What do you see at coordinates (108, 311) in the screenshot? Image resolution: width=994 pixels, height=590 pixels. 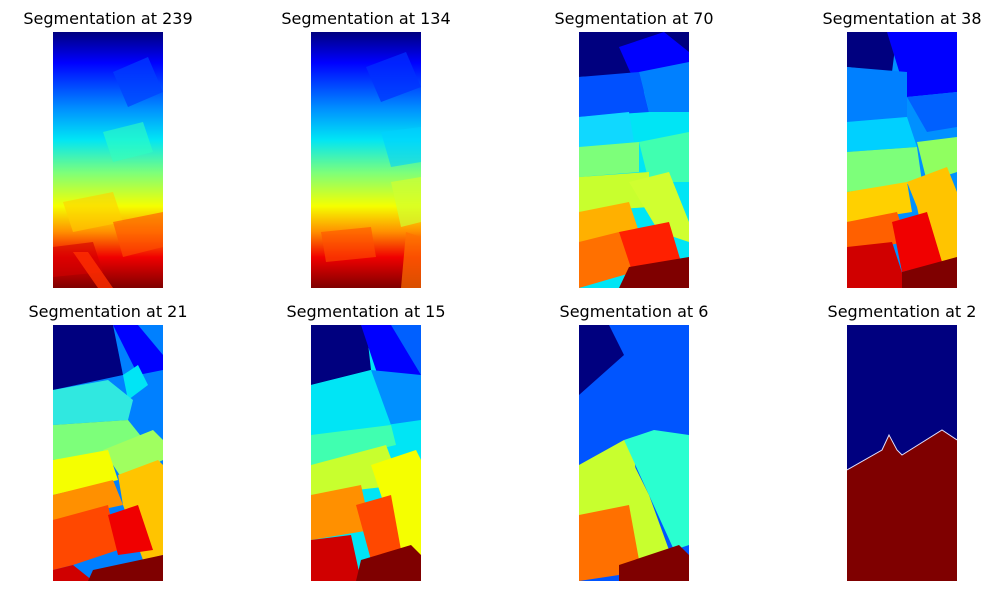 I see `panel-title: Segmentation at 21` at bounding box center [108, 311].